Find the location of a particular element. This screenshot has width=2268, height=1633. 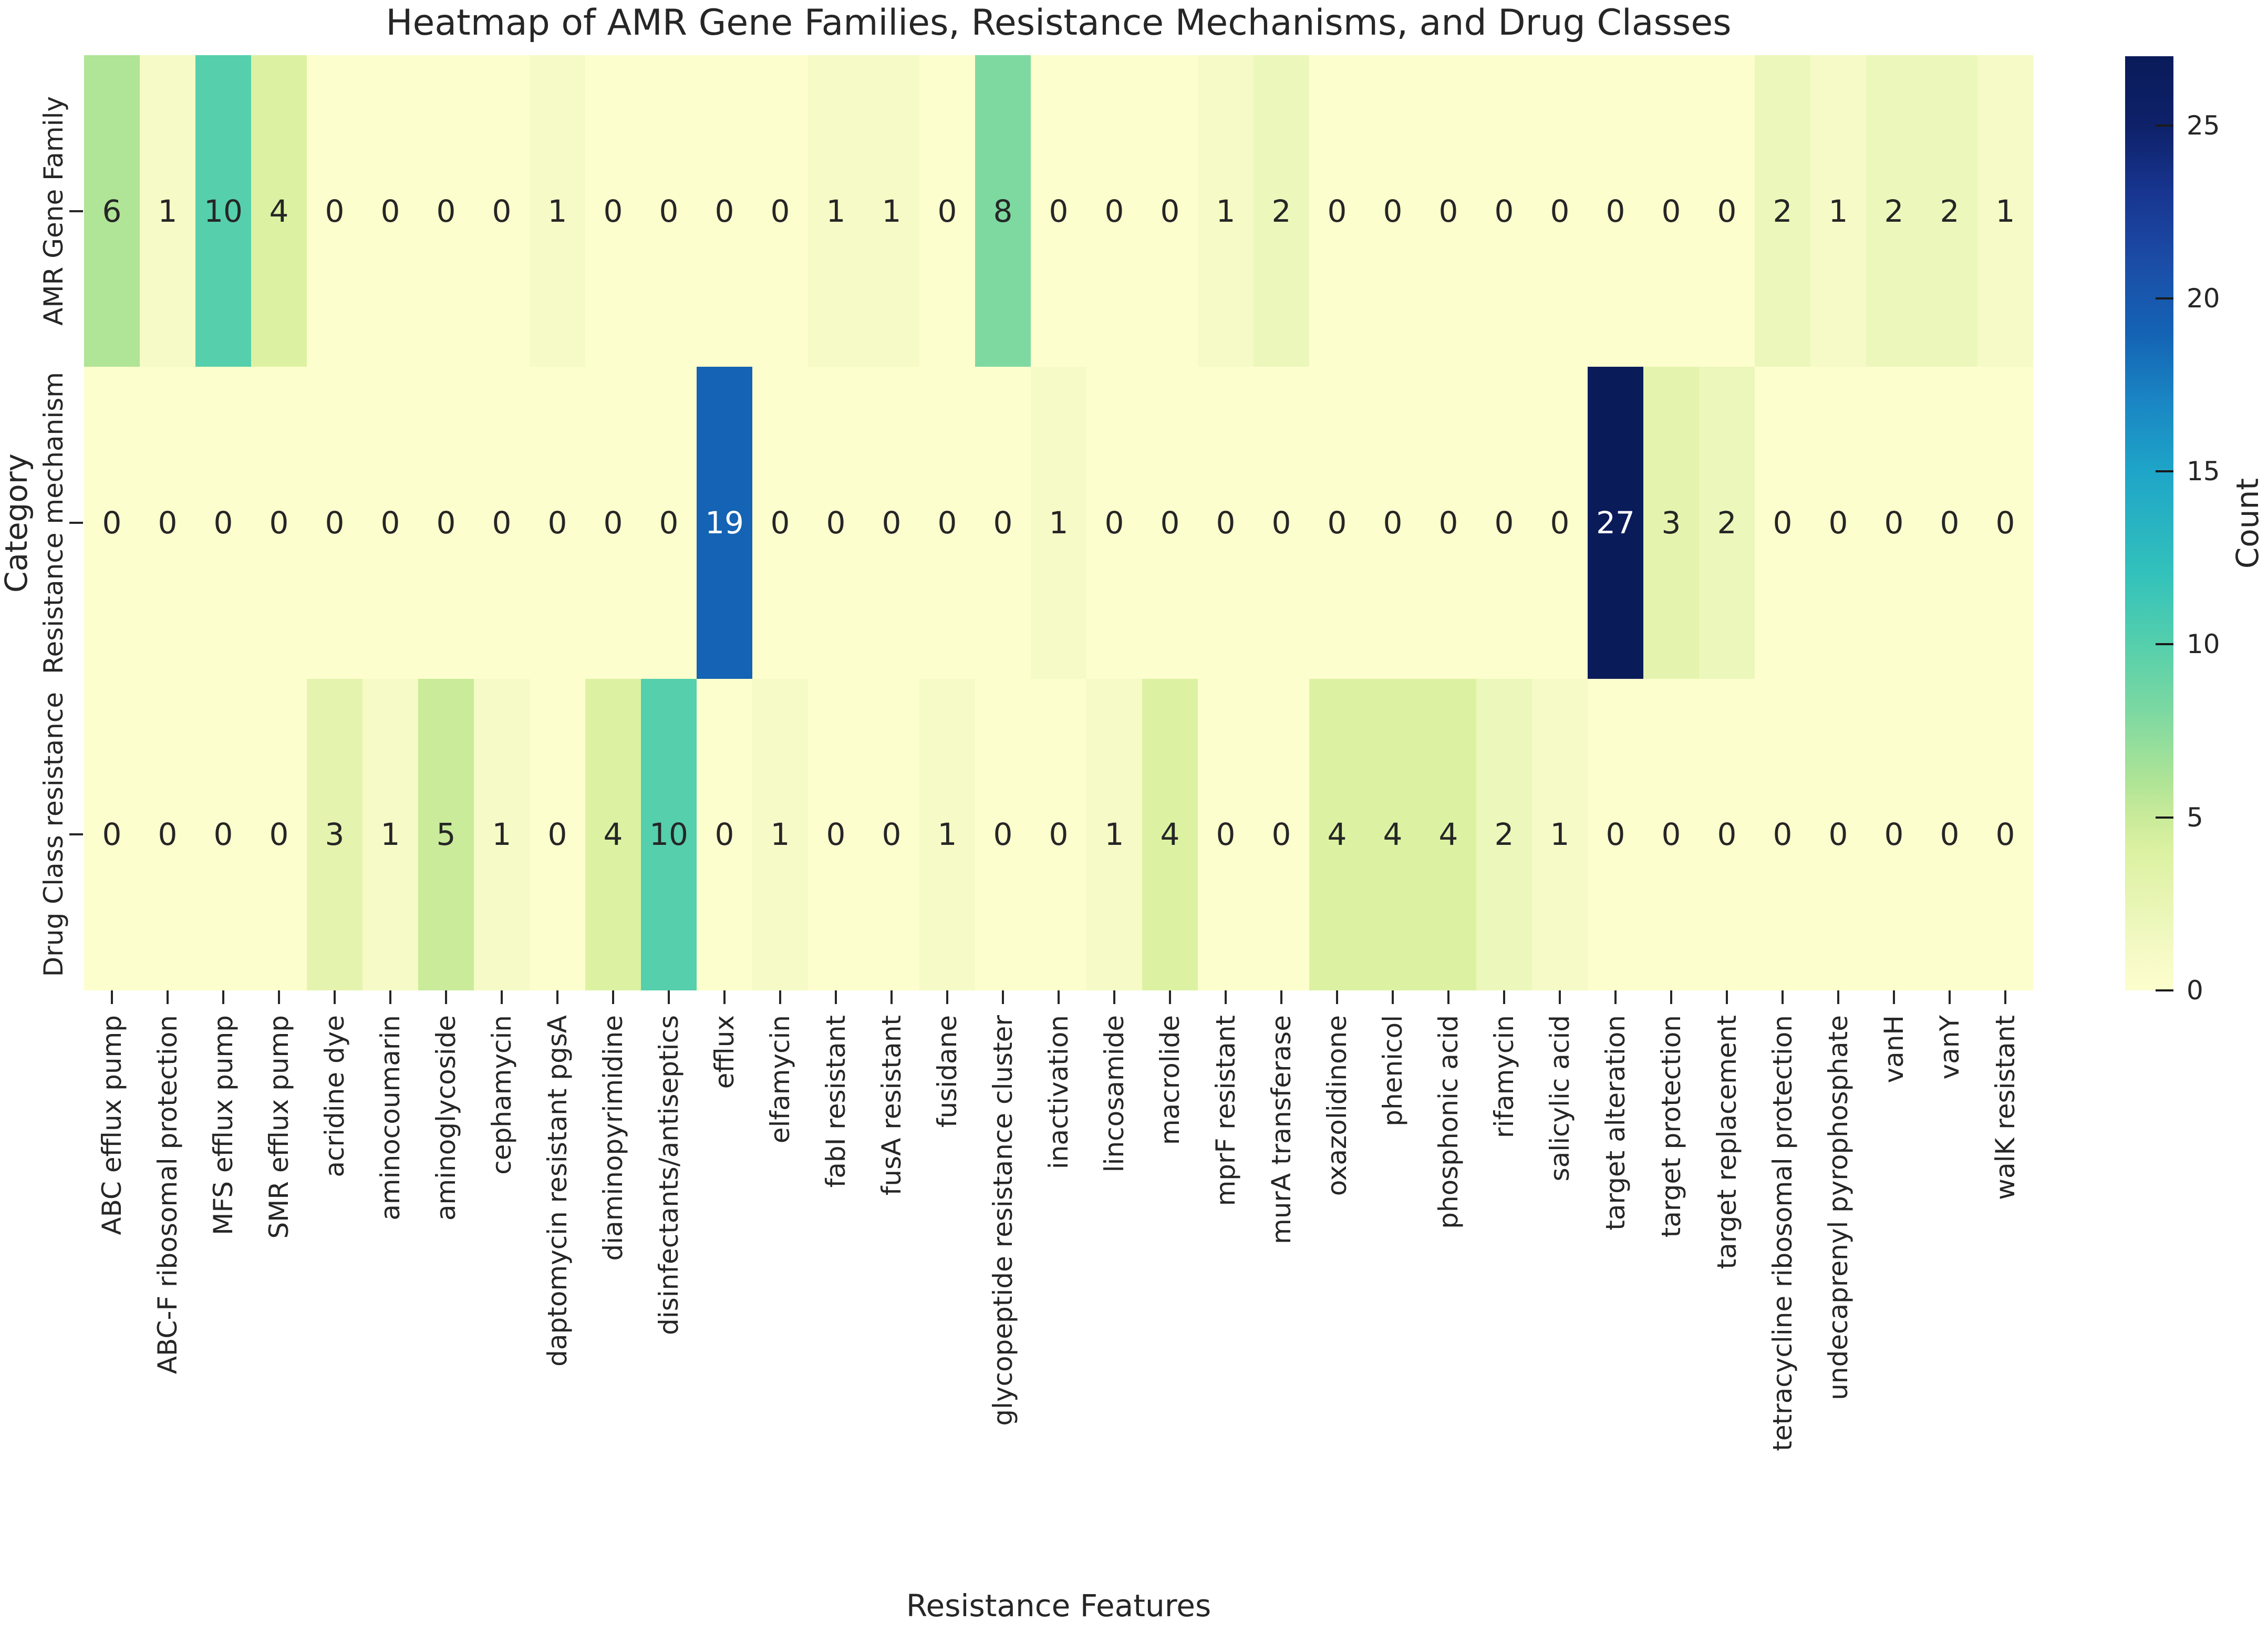

x-tick-label-text: target replacement is located at coordinates (1726, 1142).